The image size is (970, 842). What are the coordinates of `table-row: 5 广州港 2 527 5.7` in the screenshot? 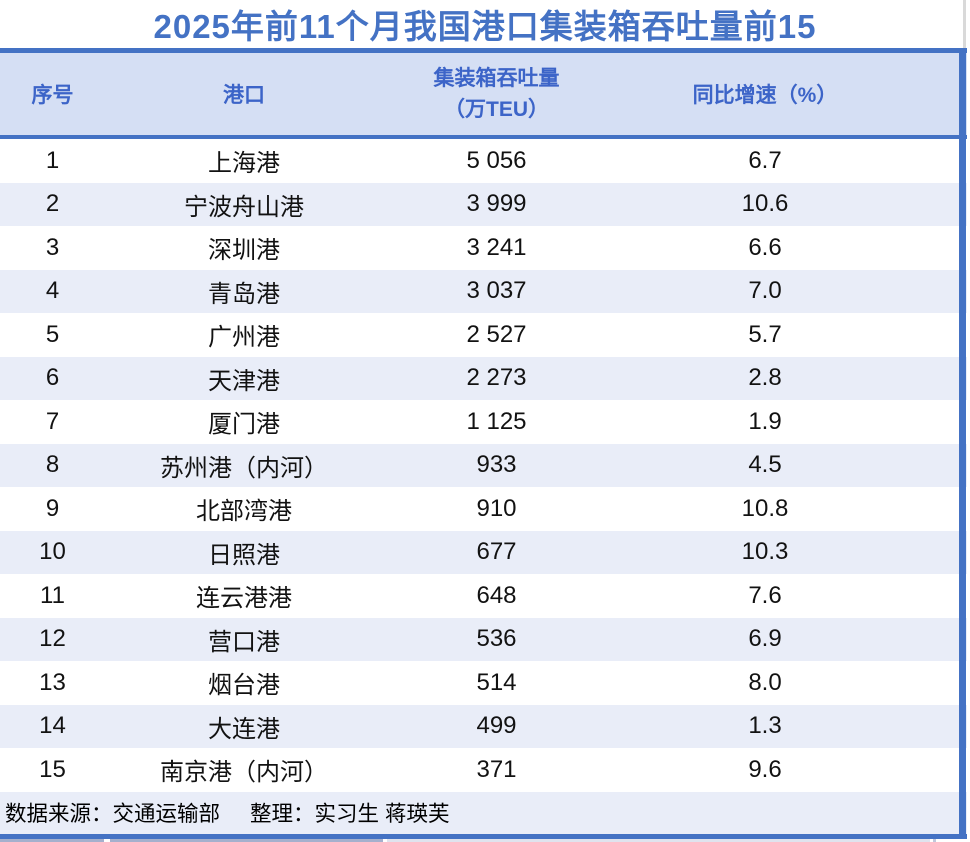 It's located at (483, 335).